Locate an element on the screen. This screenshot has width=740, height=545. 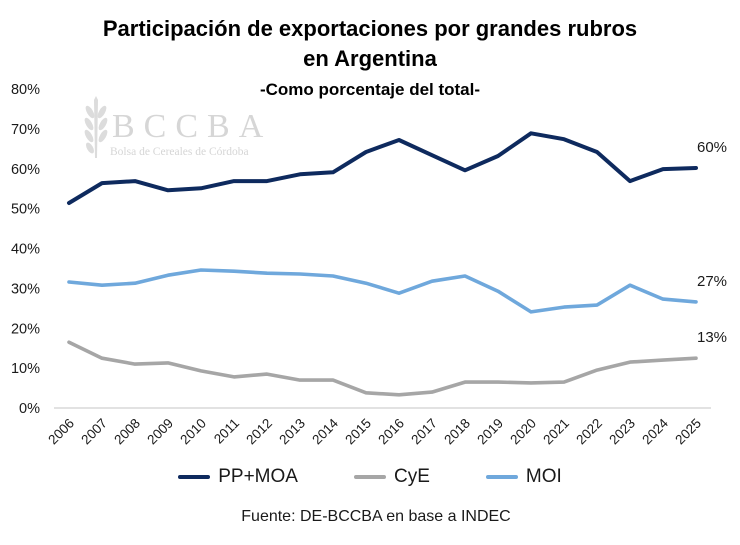
legend-label-cye: CyE is located at coordinates (411, 476).